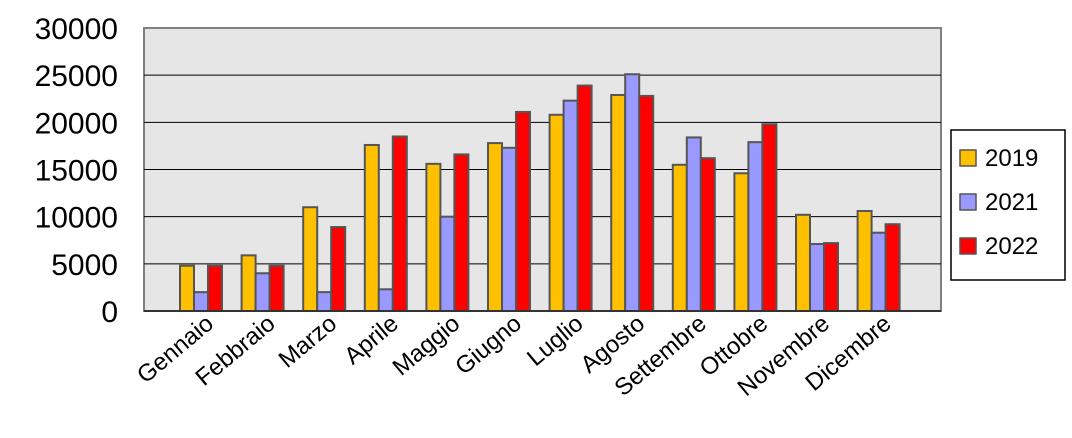 The image size is (1072, 438). Describe the element at coordinates (769, 217) in the screenshot. I see `bar-2022-ottobre` at that location.